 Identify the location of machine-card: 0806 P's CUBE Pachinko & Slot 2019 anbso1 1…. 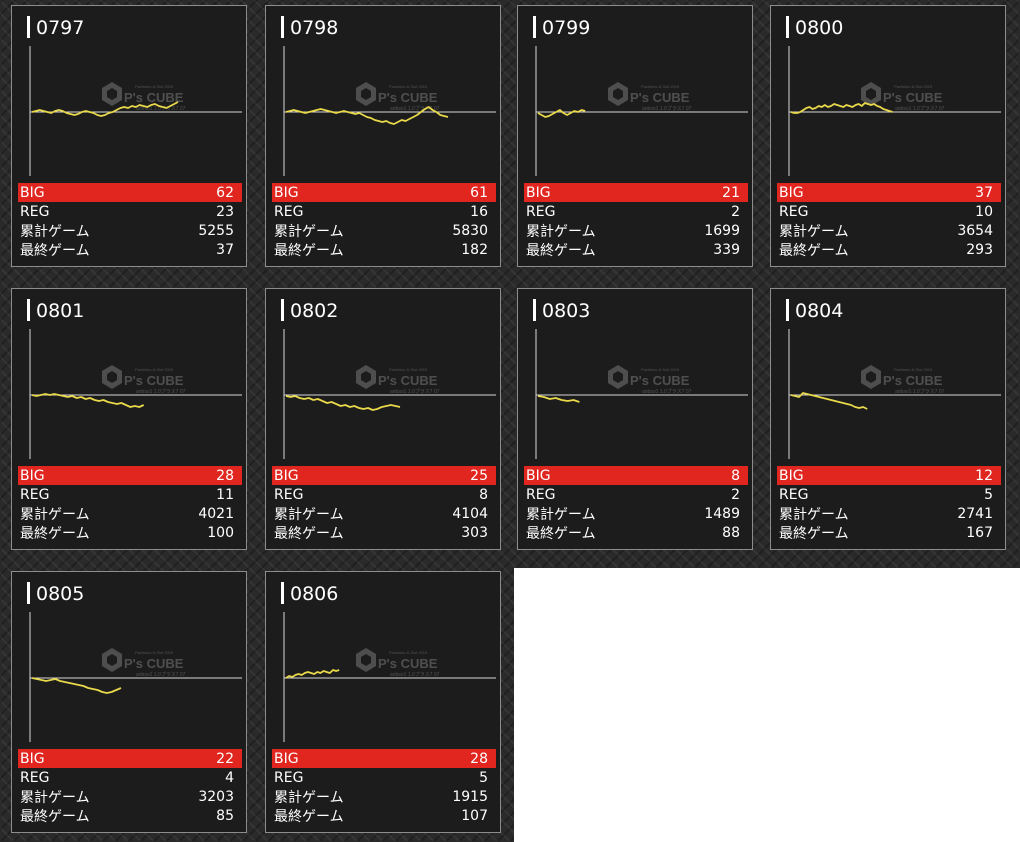
(383, 702).